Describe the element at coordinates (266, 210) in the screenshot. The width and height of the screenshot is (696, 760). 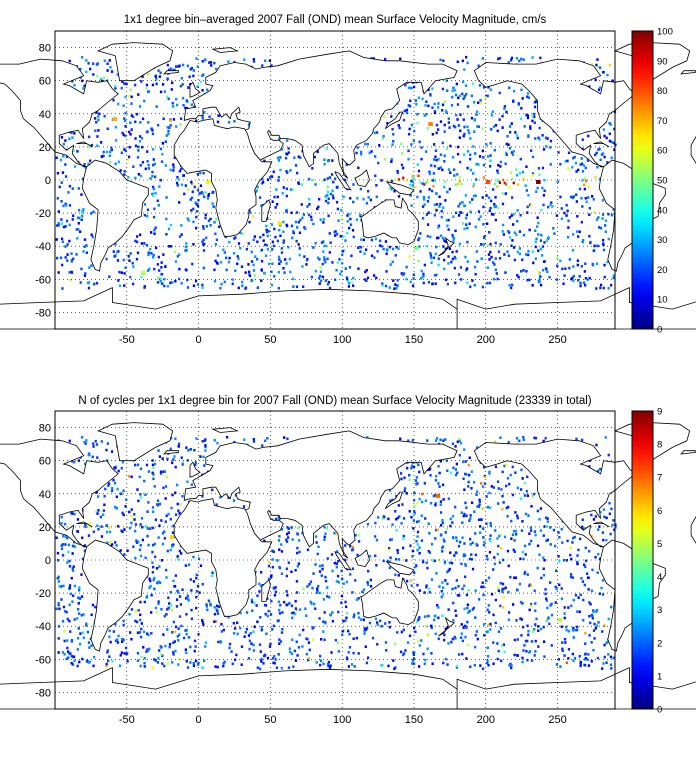
I see `landmass-outline` at that location.